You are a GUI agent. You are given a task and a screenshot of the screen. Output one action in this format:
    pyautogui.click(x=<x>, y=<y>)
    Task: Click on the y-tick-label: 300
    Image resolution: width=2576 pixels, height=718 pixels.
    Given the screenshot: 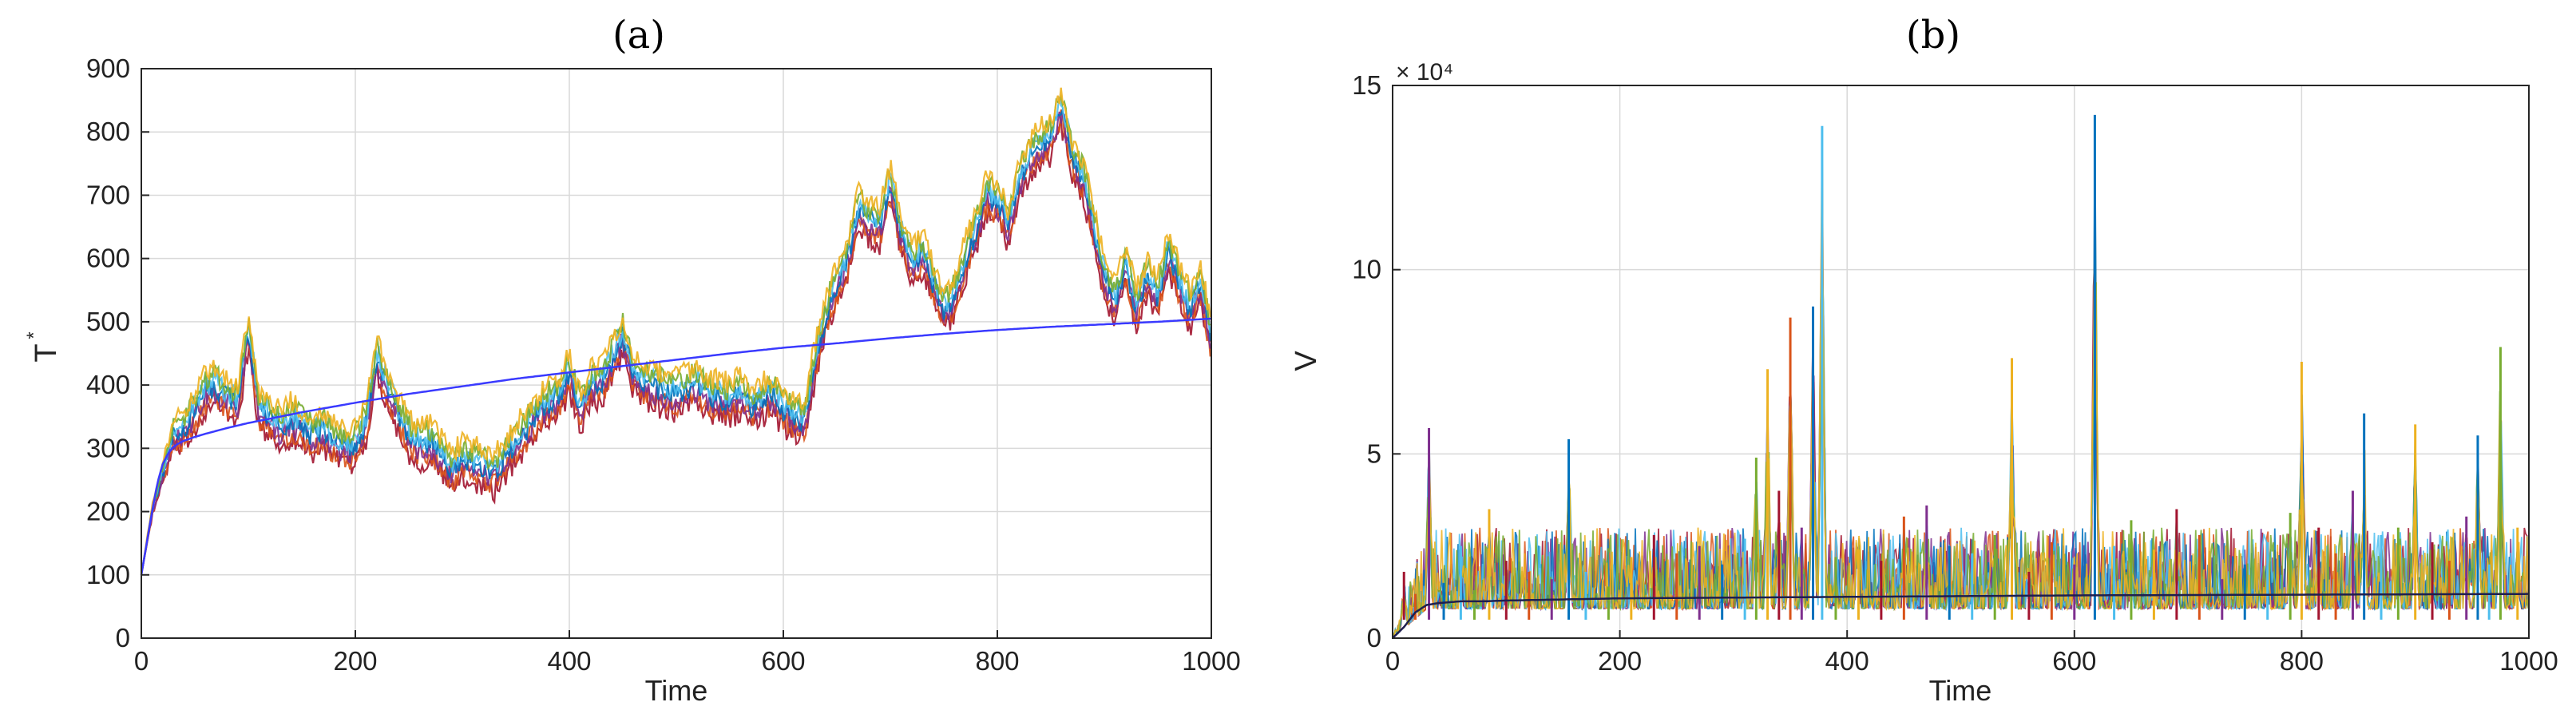 What is the action you would take?
    pyautogui.click(x=108, y=447)
    